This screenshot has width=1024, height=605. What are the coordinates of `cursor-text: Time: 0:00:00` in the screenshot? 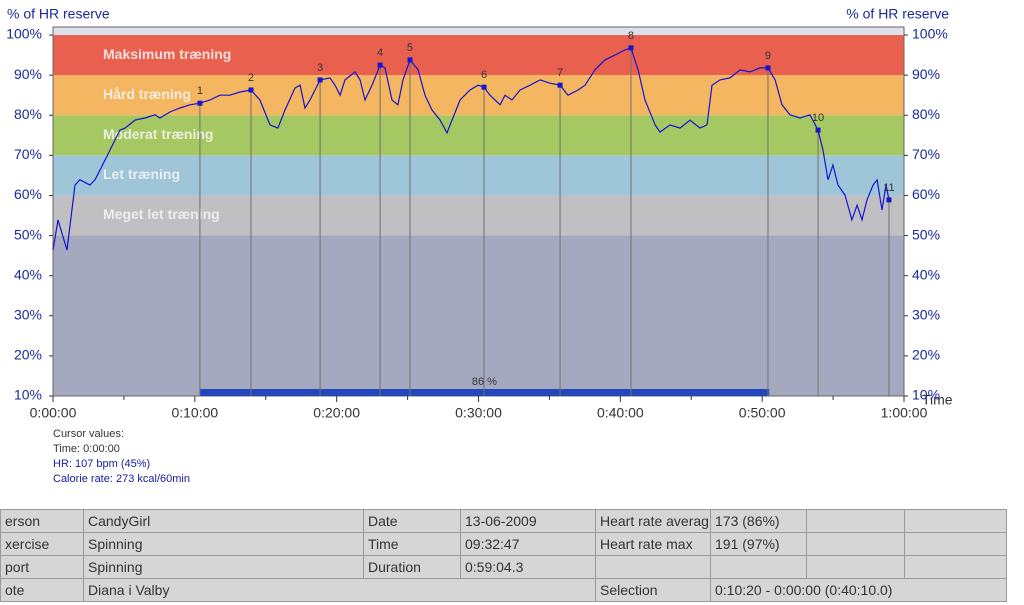 It's located at (86, 449).